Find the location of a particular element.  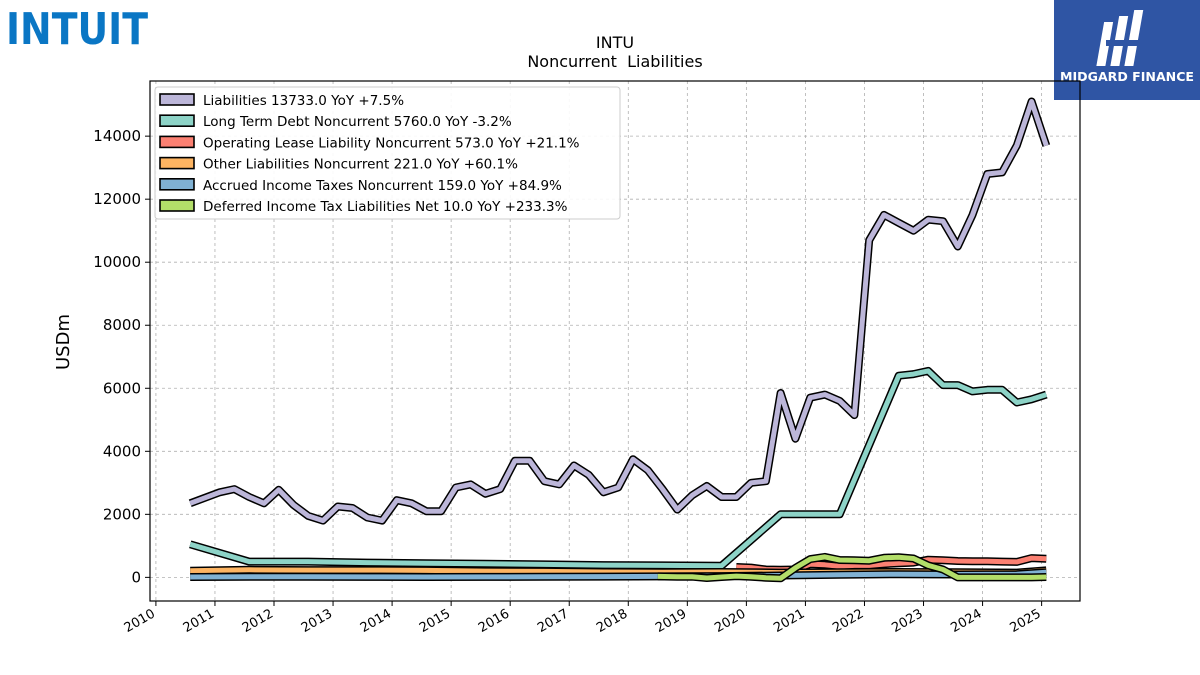

x-tick-label: 2023 is located at coordinates (907, 621).